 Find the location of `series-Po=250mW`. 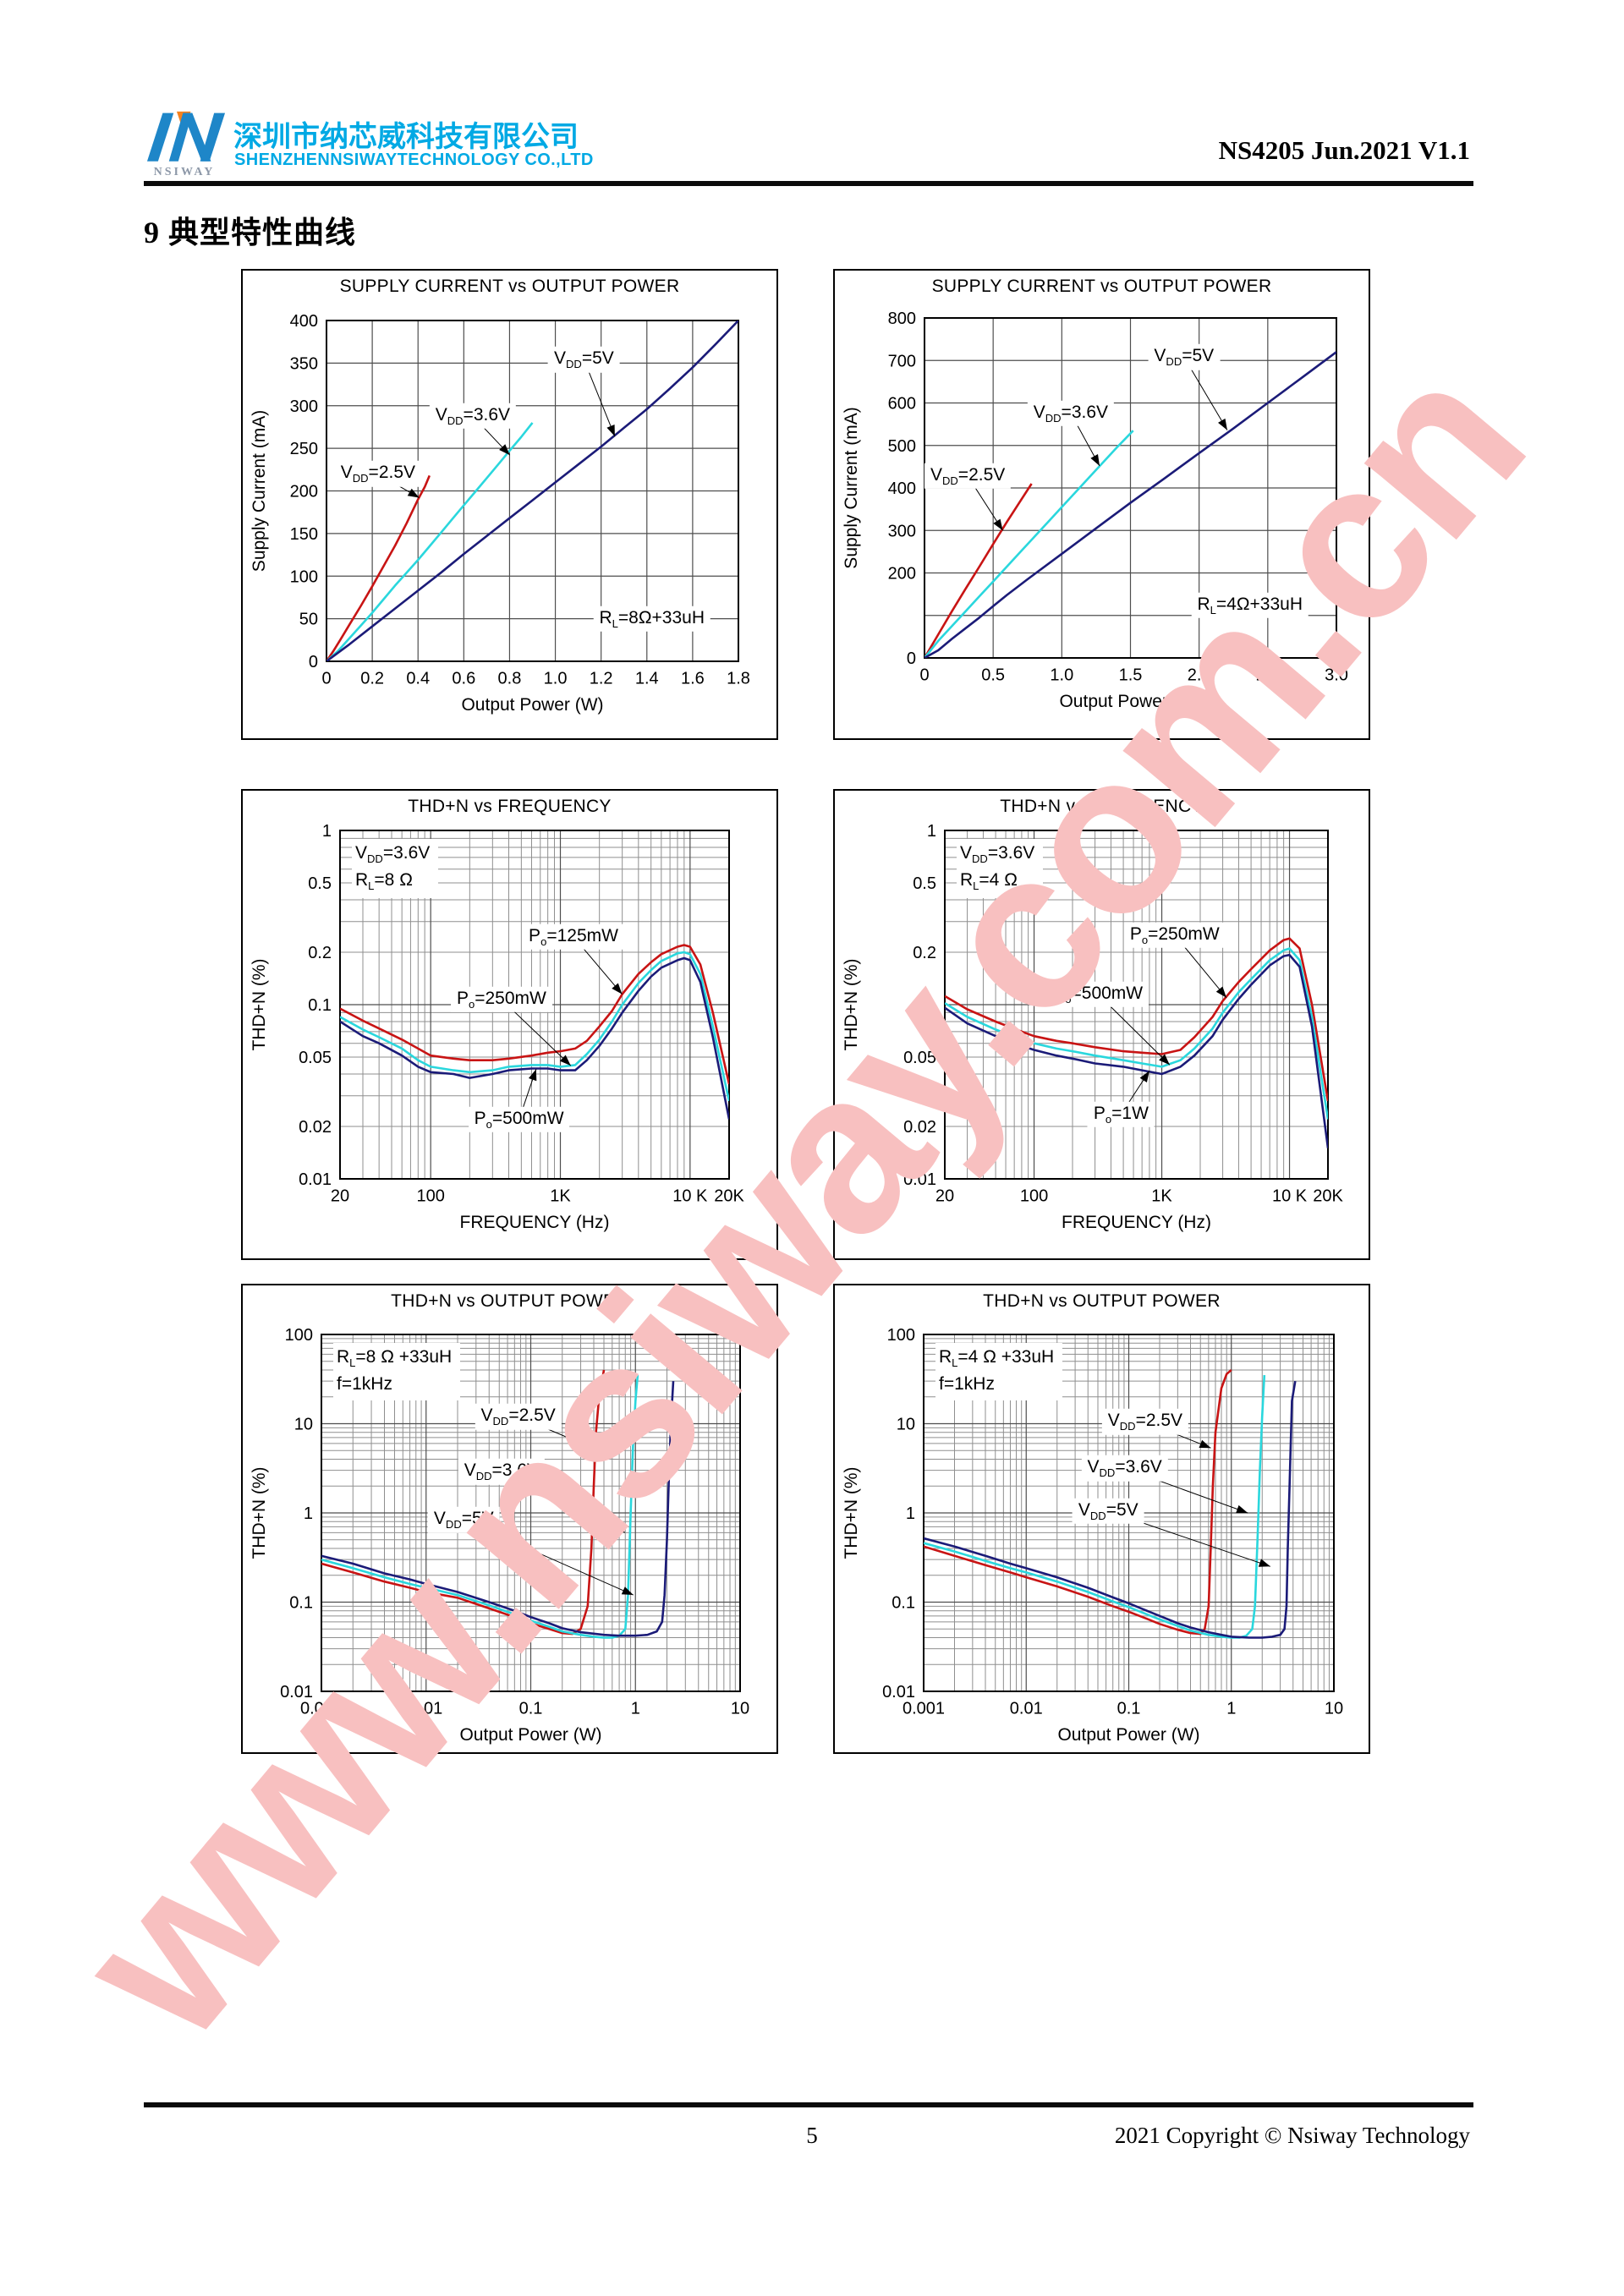

series-Po=250mW is located at coordinates (535, 1026).